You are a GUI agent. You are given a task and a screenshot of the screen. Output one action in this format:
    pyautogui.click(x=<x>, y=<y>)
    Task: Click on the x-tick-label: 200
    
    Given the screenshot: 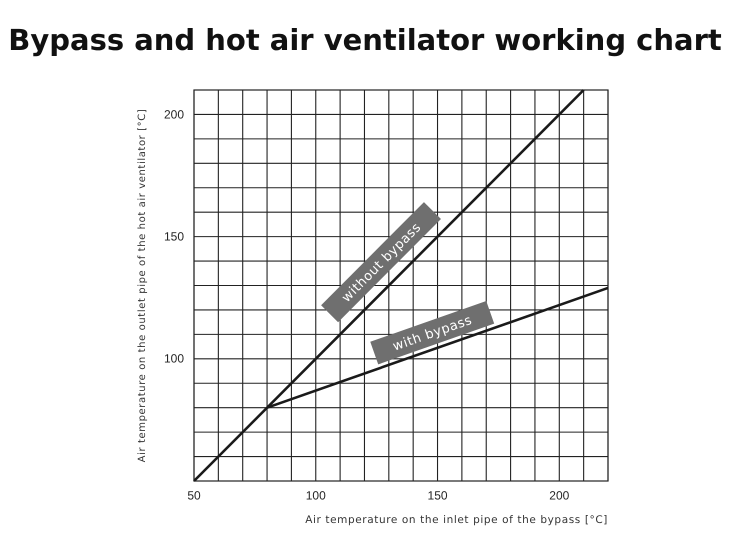 What is the action you would take?
    pyautogui.click(x=559, y=495)
    